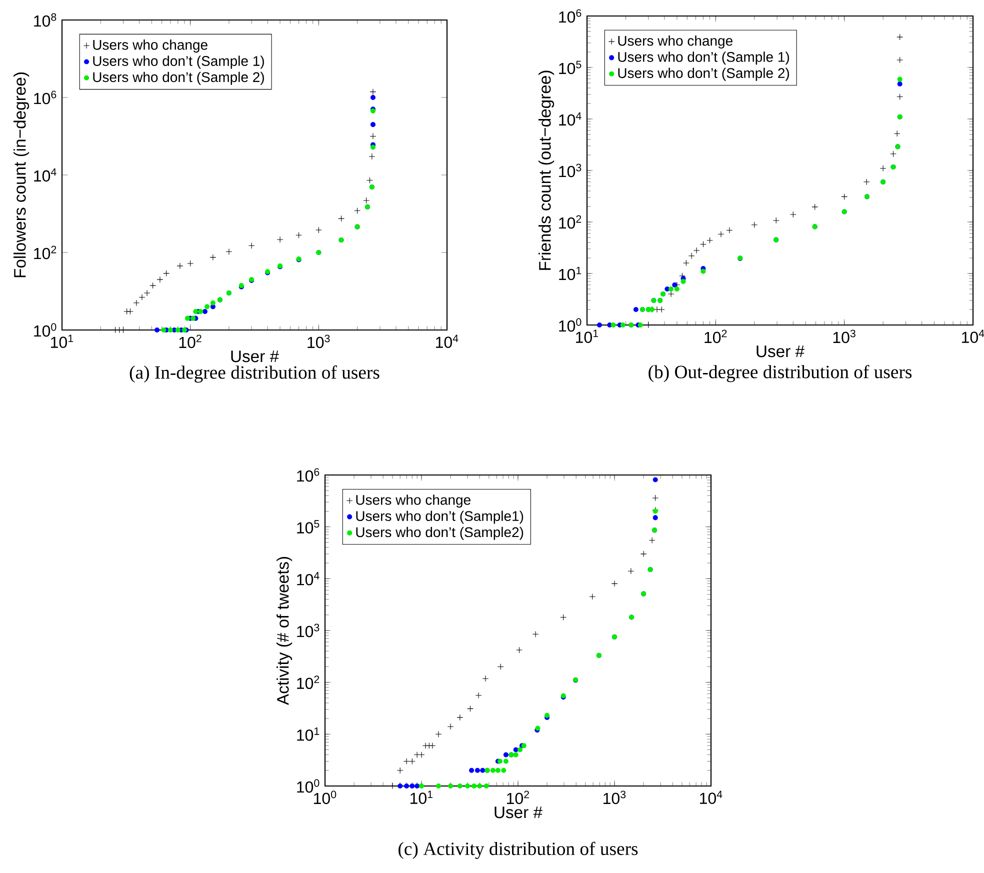 This screenshot has height=873, width=984. Describe the element at coordinates (440, 533) in the screenshot. I see `legend-label: Users who don’t (Sample2)` at that location.